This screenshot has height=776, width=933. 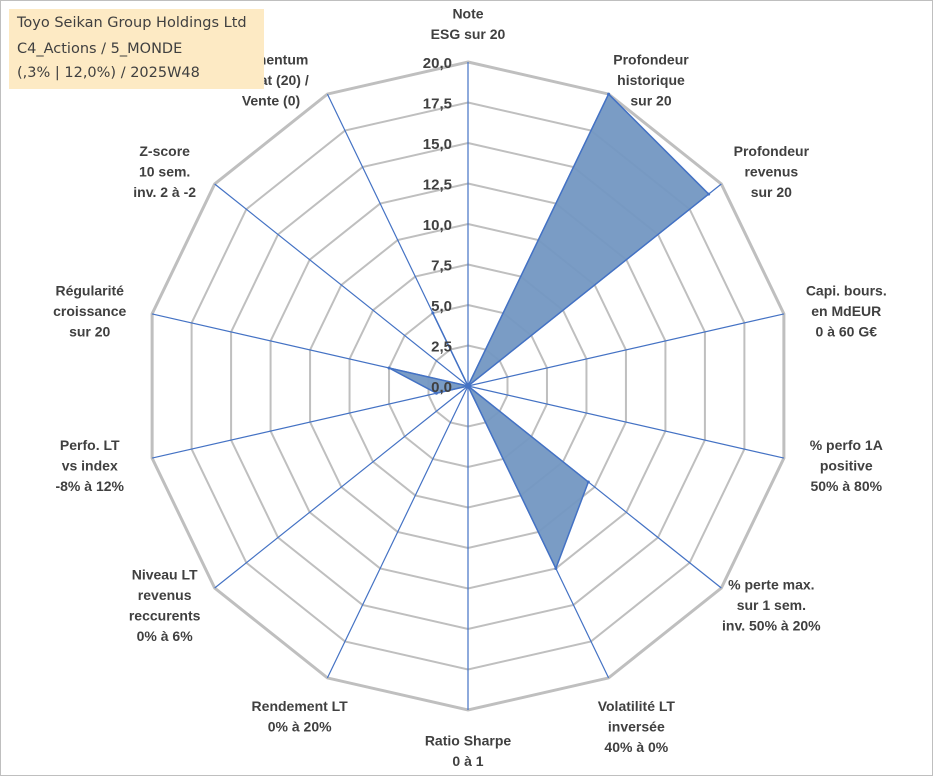 I want to click on axis-label-line: 0 à 60 G€, so click(x=847, y=331).